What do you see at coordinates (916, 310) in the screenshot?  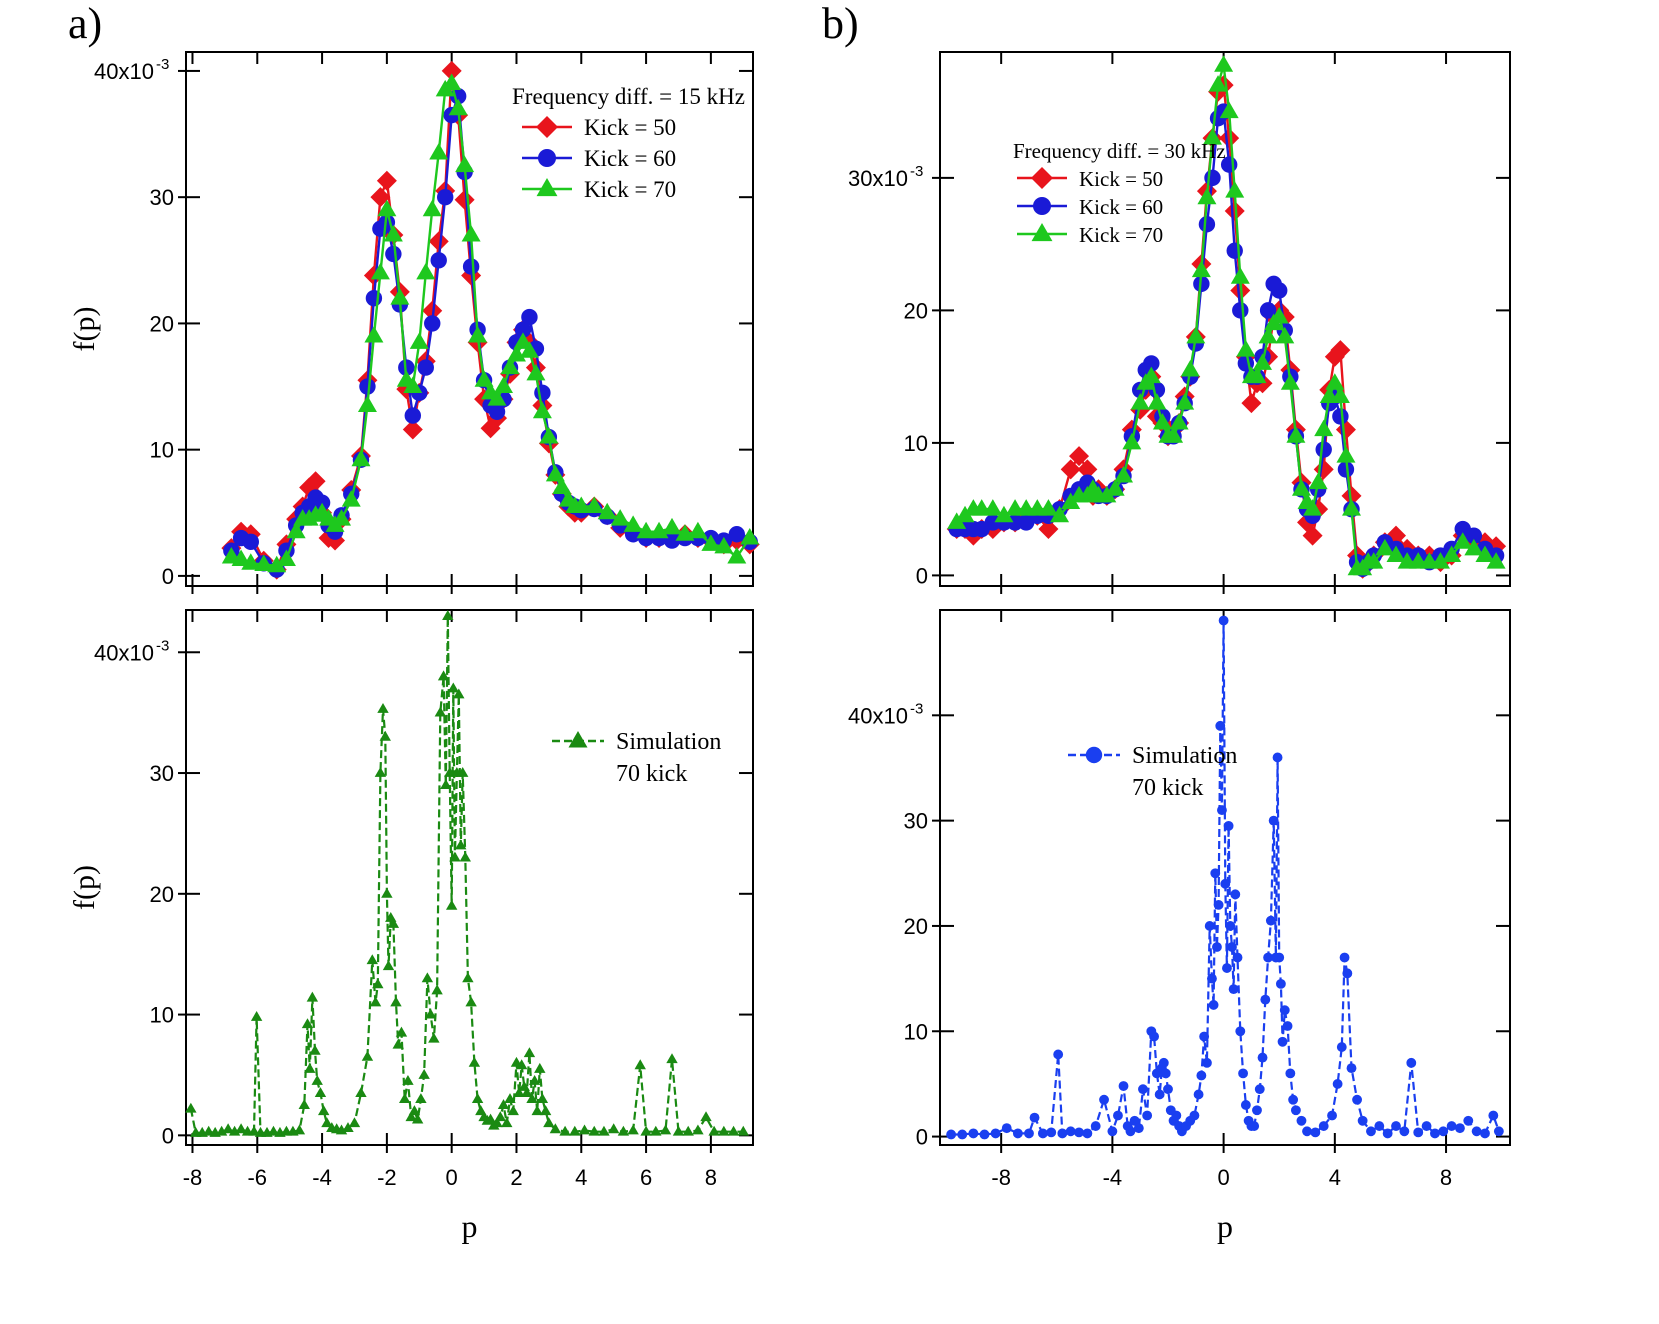 I see `y-tick-label: 20` at bounding box center [916, 310].